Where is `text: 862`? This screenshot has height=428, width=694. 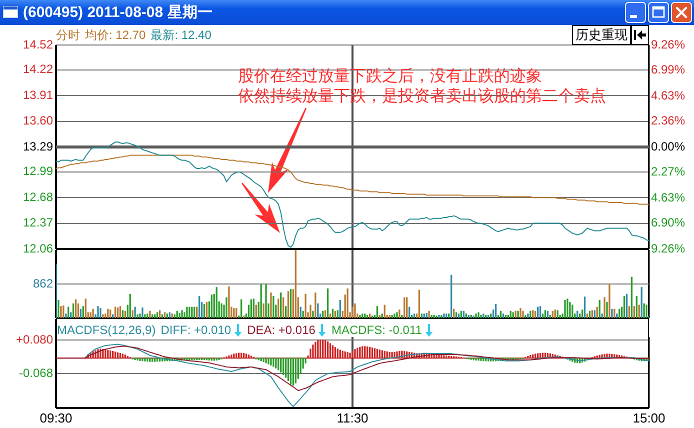
text: 862 is located at coordinates (43, 283).